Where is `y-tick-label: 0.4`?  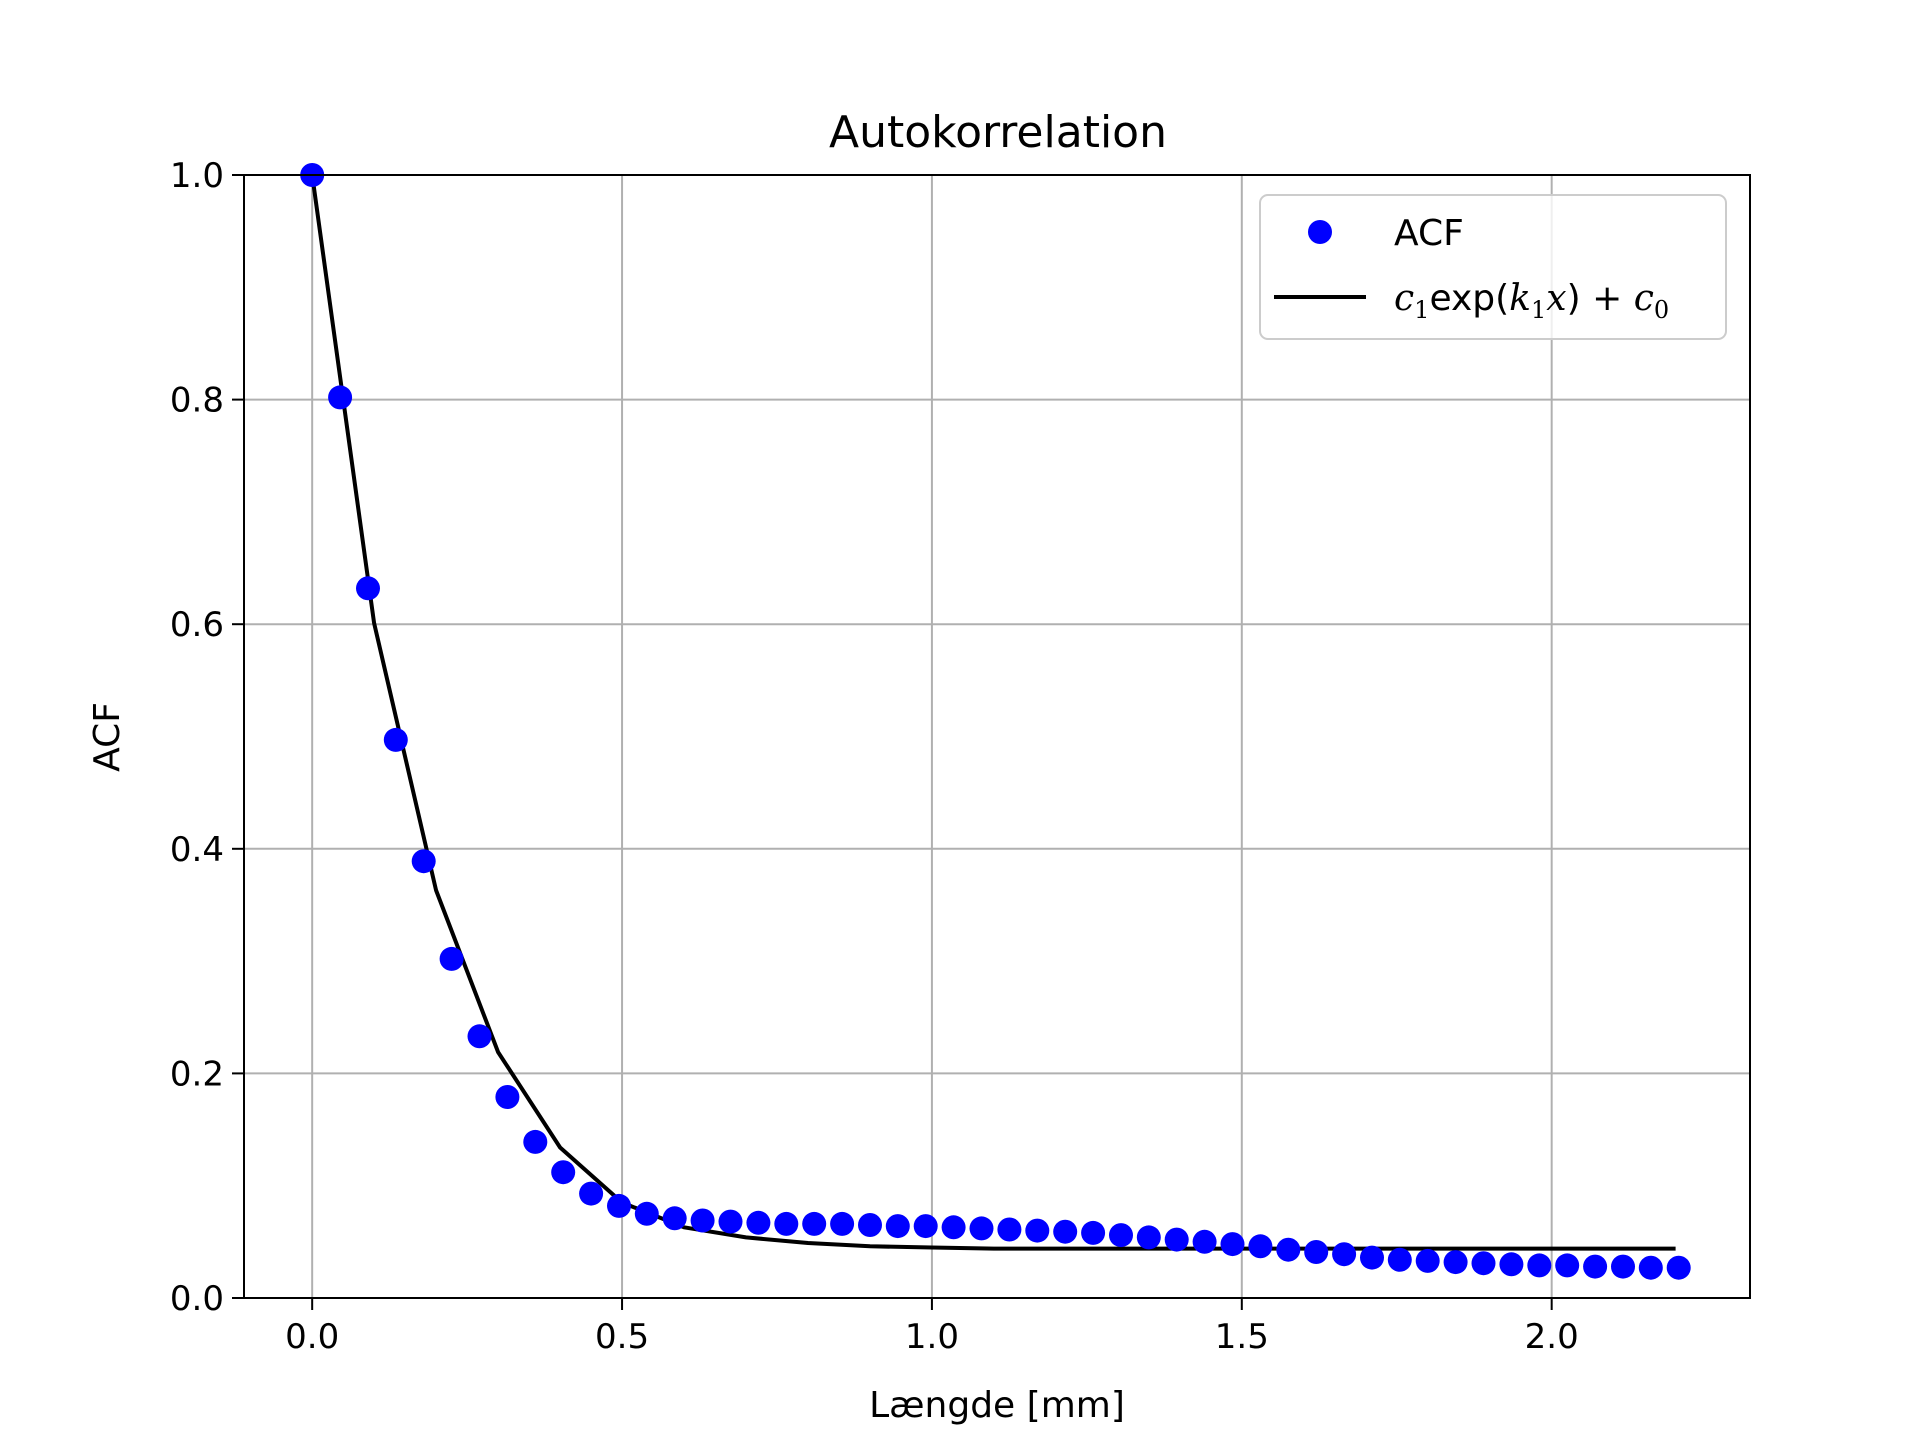
y-tick-label: 0.4 is located at coordinates (197, 850).